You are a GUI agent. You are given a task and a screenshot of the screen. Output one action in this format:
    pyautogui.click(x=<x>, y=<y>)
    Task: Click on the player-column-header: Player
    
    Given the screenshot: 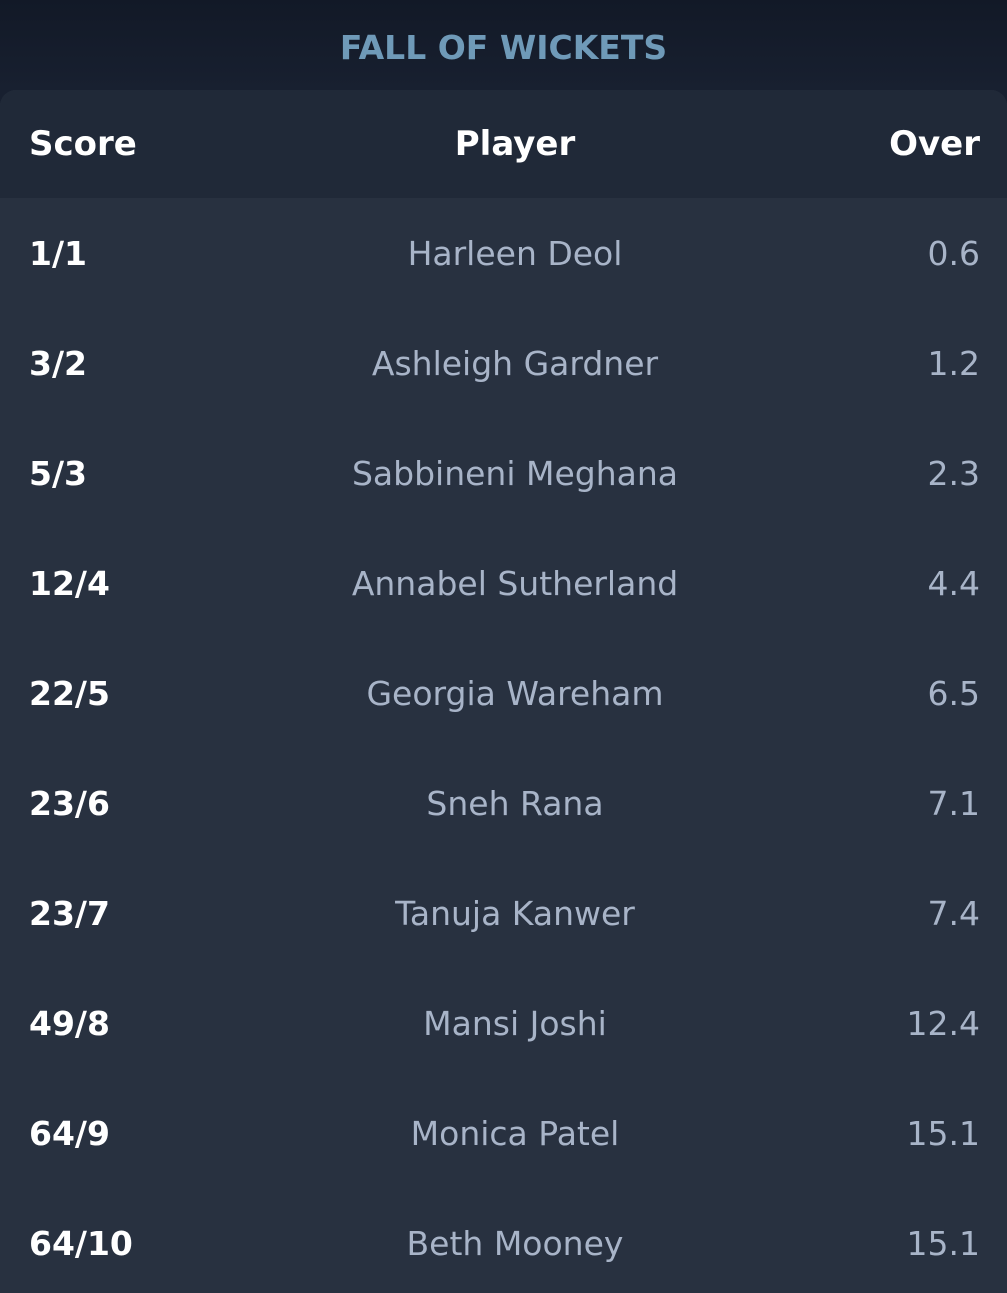 What is the action you would take?
    pyautogui.click(x=515, y=144)
    